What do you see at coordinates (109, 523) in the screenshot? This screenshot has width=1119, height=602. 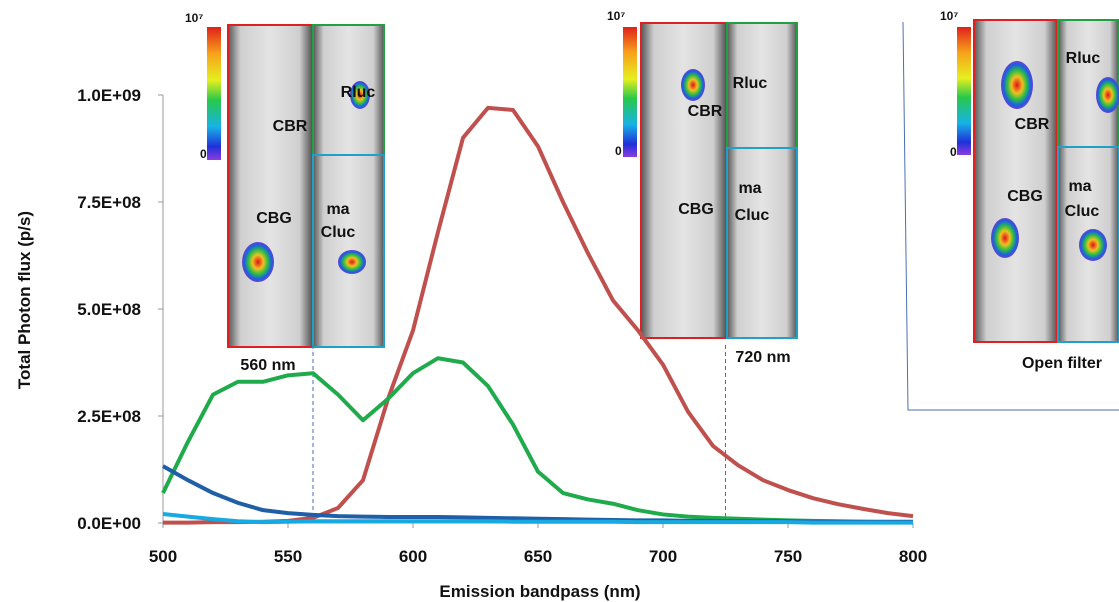 I see `y-tick-label: 0.0E+00` at bounding box center [109, 523].